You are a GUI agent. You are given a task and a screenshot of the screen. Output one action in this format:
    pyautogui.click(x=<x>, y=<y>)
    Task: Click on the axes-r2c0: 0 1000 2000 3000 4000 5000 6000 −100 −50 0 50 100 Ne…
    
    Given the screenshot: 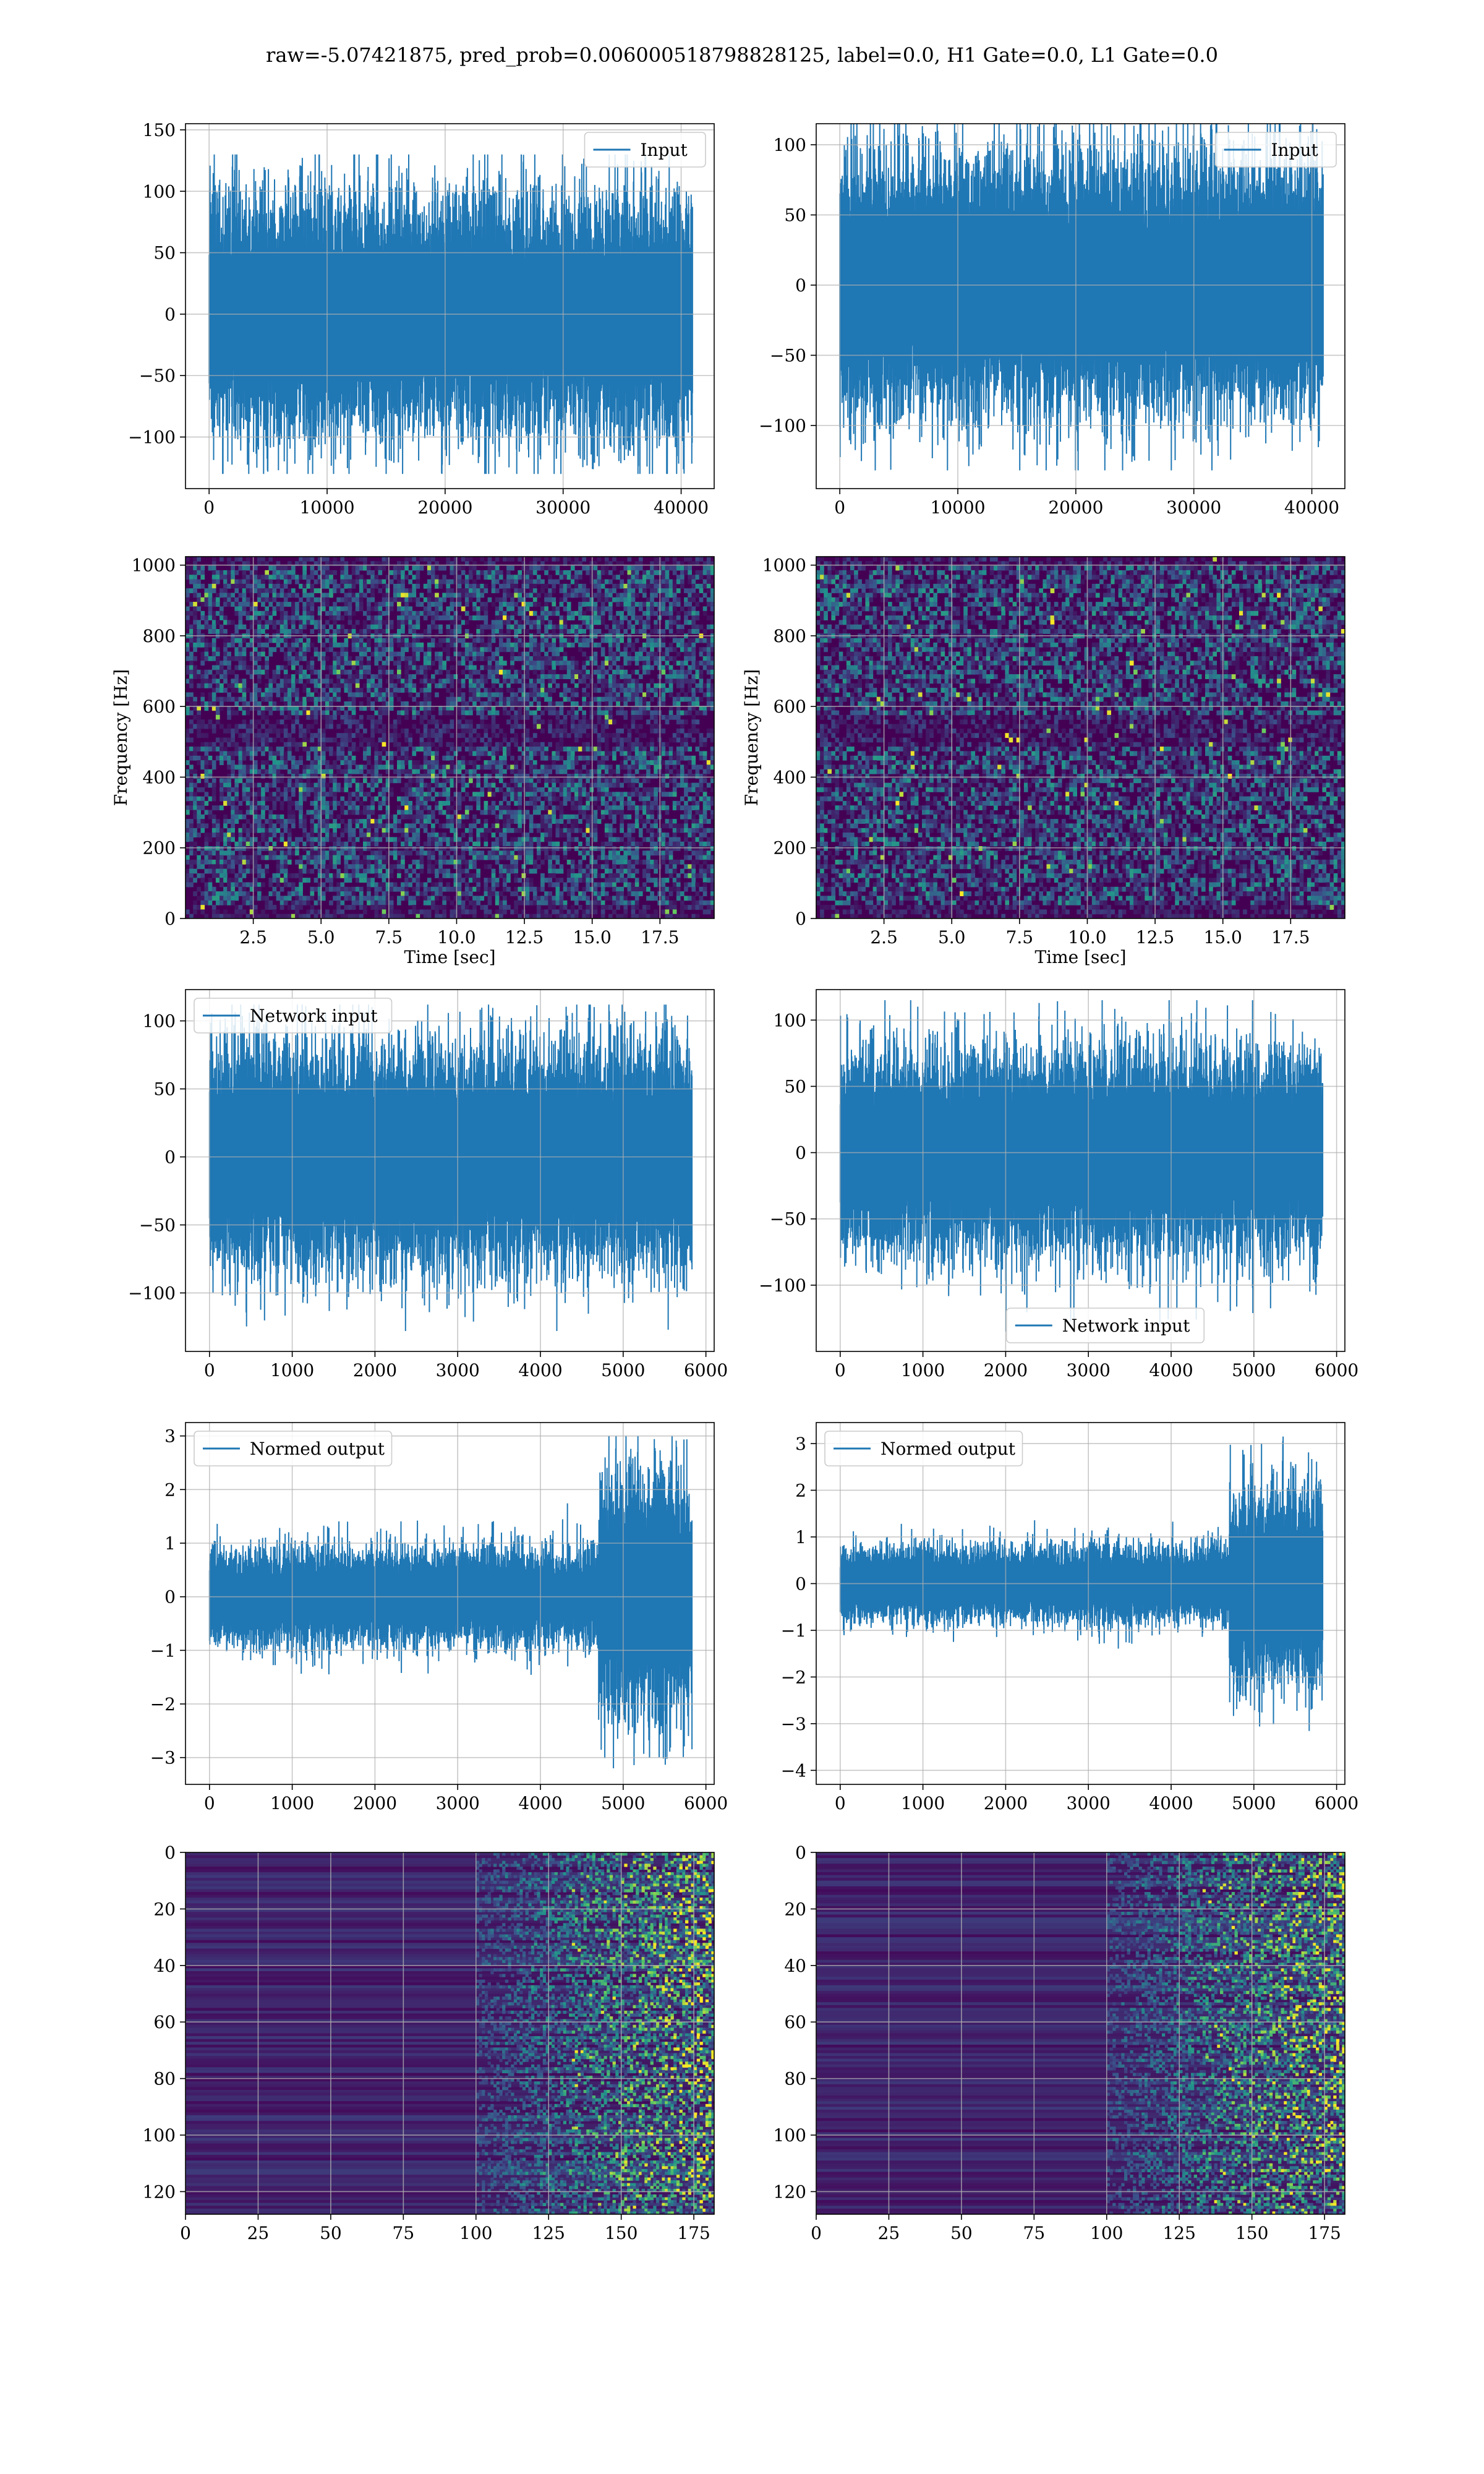 What is the action you would take?
    pyautogui.click(x=428, y=1184)
    